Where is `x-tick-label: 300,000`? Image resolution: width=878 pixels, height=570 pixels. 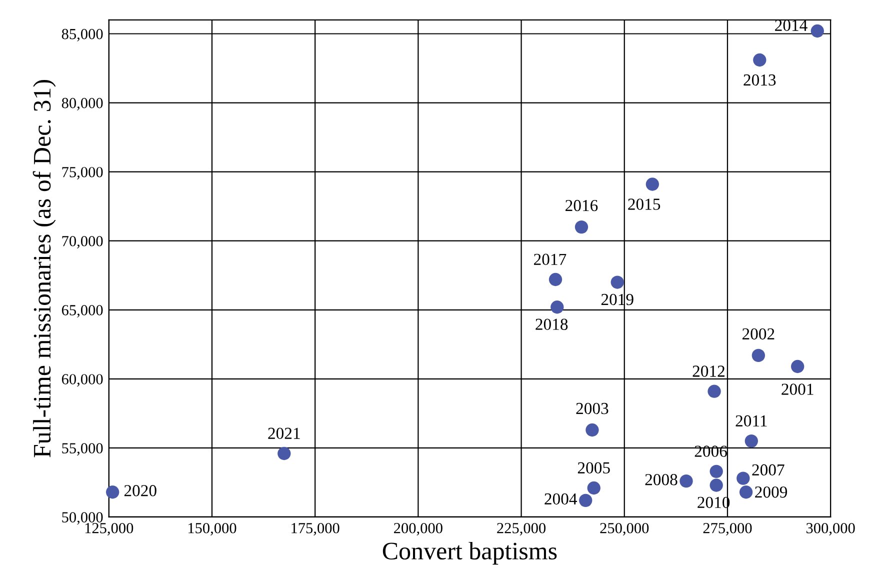 x-tick-label: 300,000 is located at coordinates (830, 529).